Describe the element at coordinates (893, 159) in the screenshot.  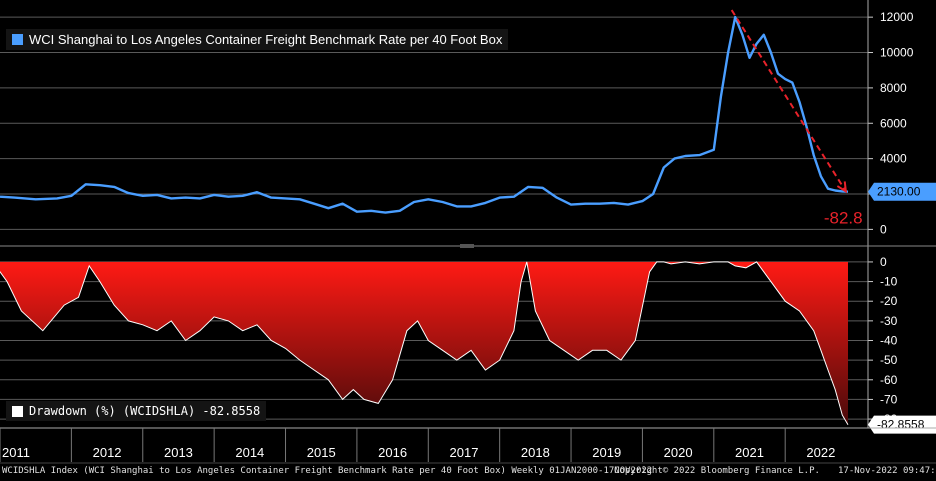
I see `y-tick-label: 4000` at that location.